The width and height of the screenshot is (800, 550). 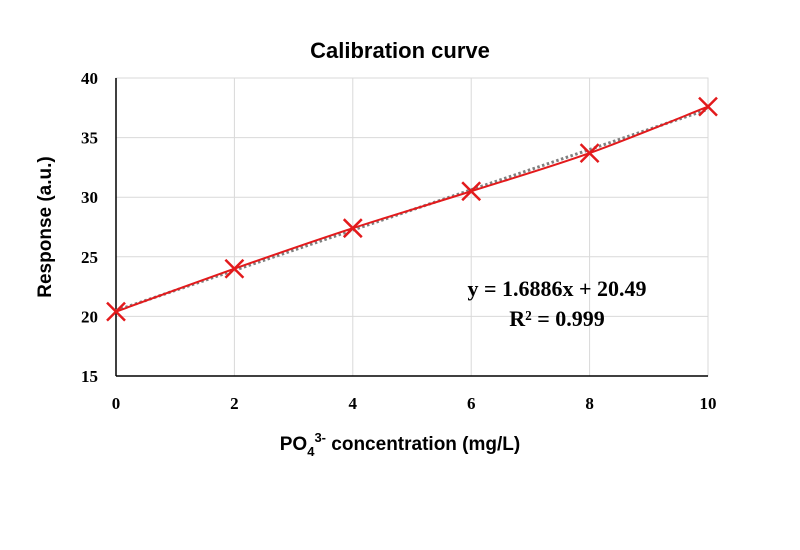 I want to click on y-tick-label: 35, so click(x=89, y=138).